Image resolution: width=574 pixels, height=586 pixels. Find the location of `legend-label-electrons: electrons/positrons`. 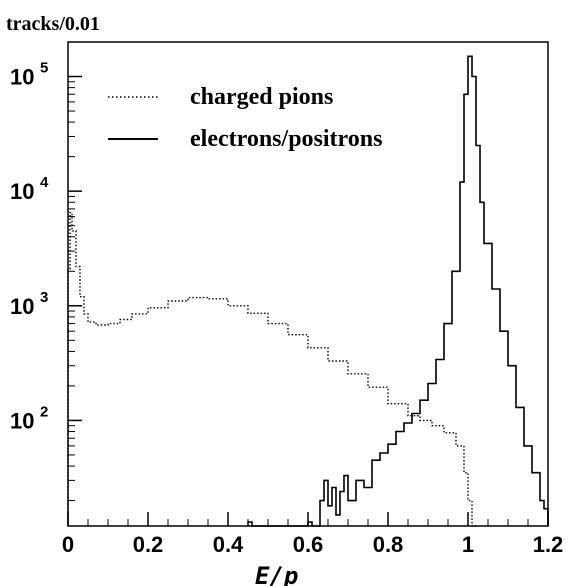

legend-label-electrons: electrons/positrons is located at coordinates (286, 139).